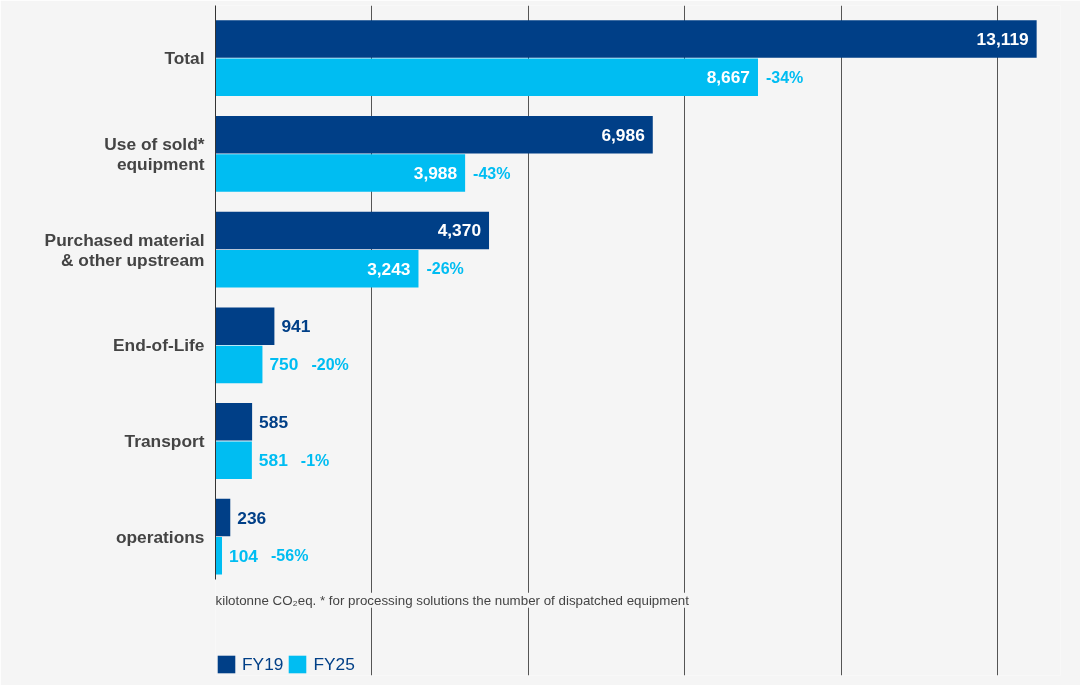 This screenshot has height=690, width=1085. Describe the element at coordinates (315, 460) in the screenshot. I see `annotation: -1%` at that location.